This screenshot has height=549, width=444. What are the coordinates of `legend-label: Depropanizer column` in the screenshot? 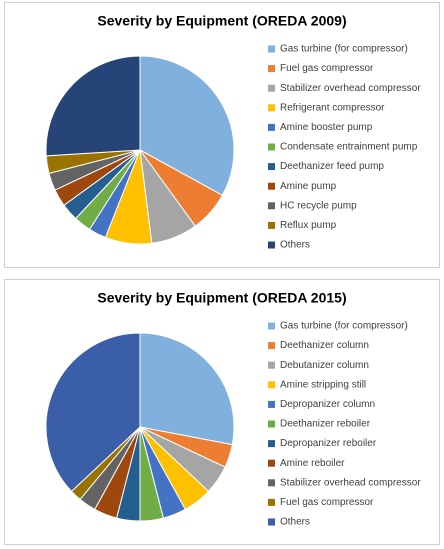 It's located at (327, 404).